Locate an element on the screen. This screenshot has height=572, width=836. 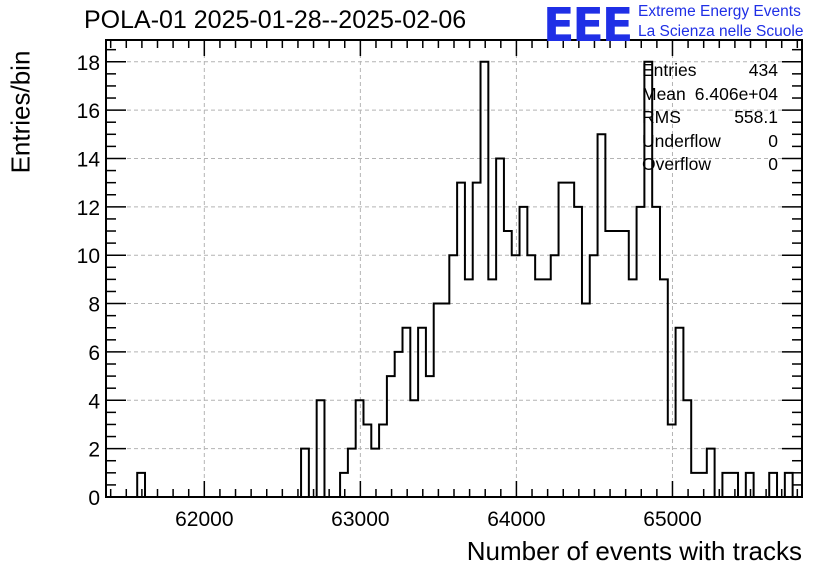
stat-value: 434 is located at coordinates (763, 70).